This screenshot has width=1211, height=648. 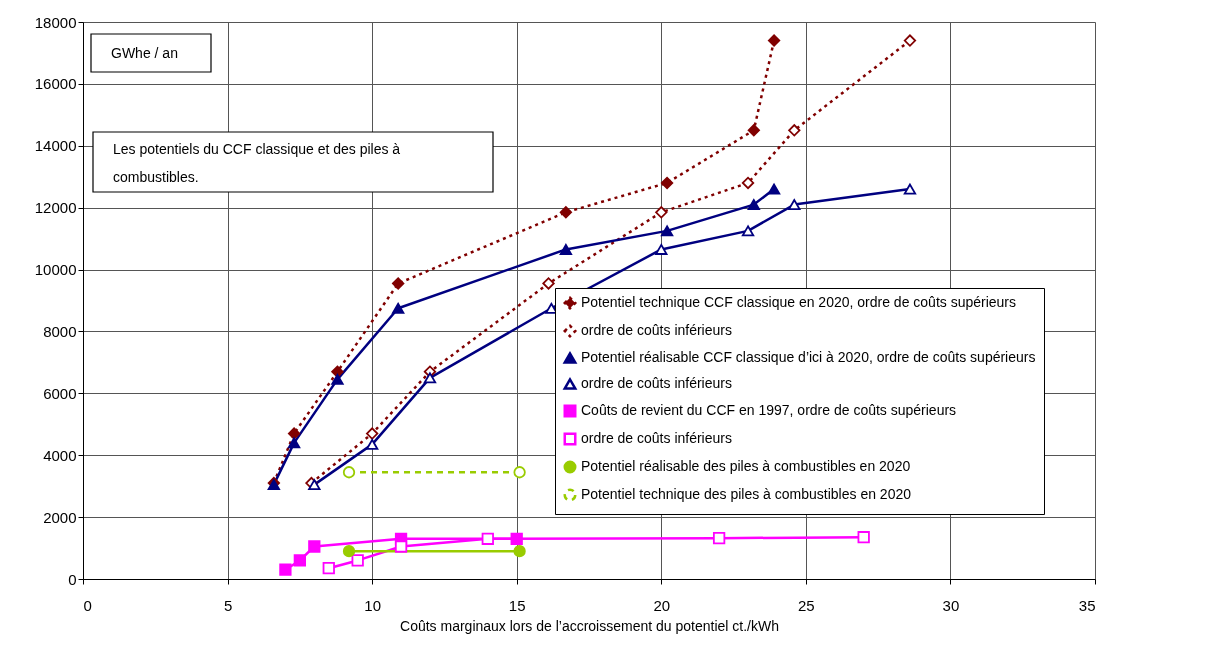 I want to click on x-tick-label: 20, so click(x=662, y=605).